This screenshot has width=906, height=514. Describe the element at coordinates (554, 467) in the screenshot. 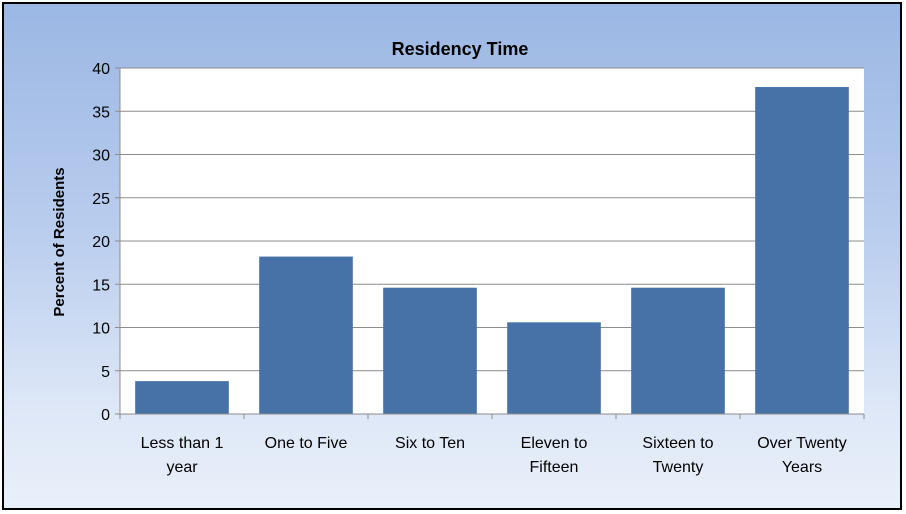

I see `x-tick-label: Fifteen` at that location.